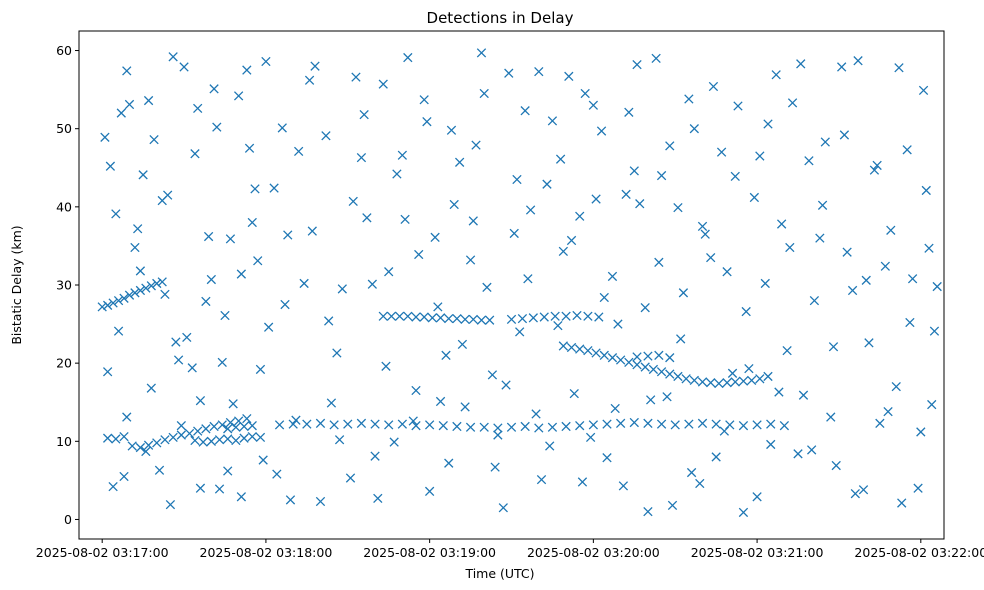 Image resolution: width=984 pixels, height=590 pixels. What do you see at coordinates (64, 363) in the screenshot?
I see `y-tick-label: 20` at bounding box center [64, 363].